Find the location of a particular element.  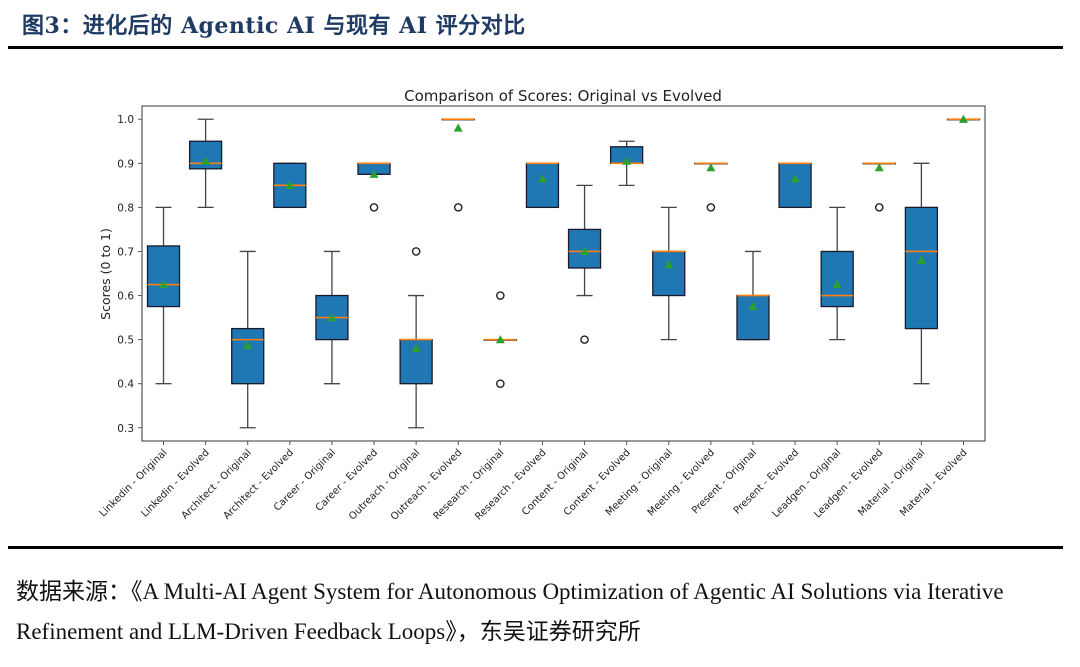

x-tick-label: Research - Evolved is located at coordinates (510, 484).